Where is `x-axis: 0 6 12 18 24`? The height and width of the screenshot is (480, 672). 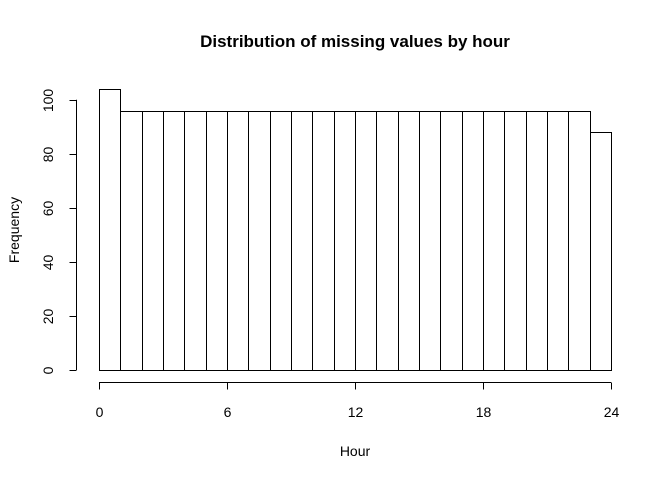 x-axis: 0 6 12 18 24 is located at coordinates (358, 401).